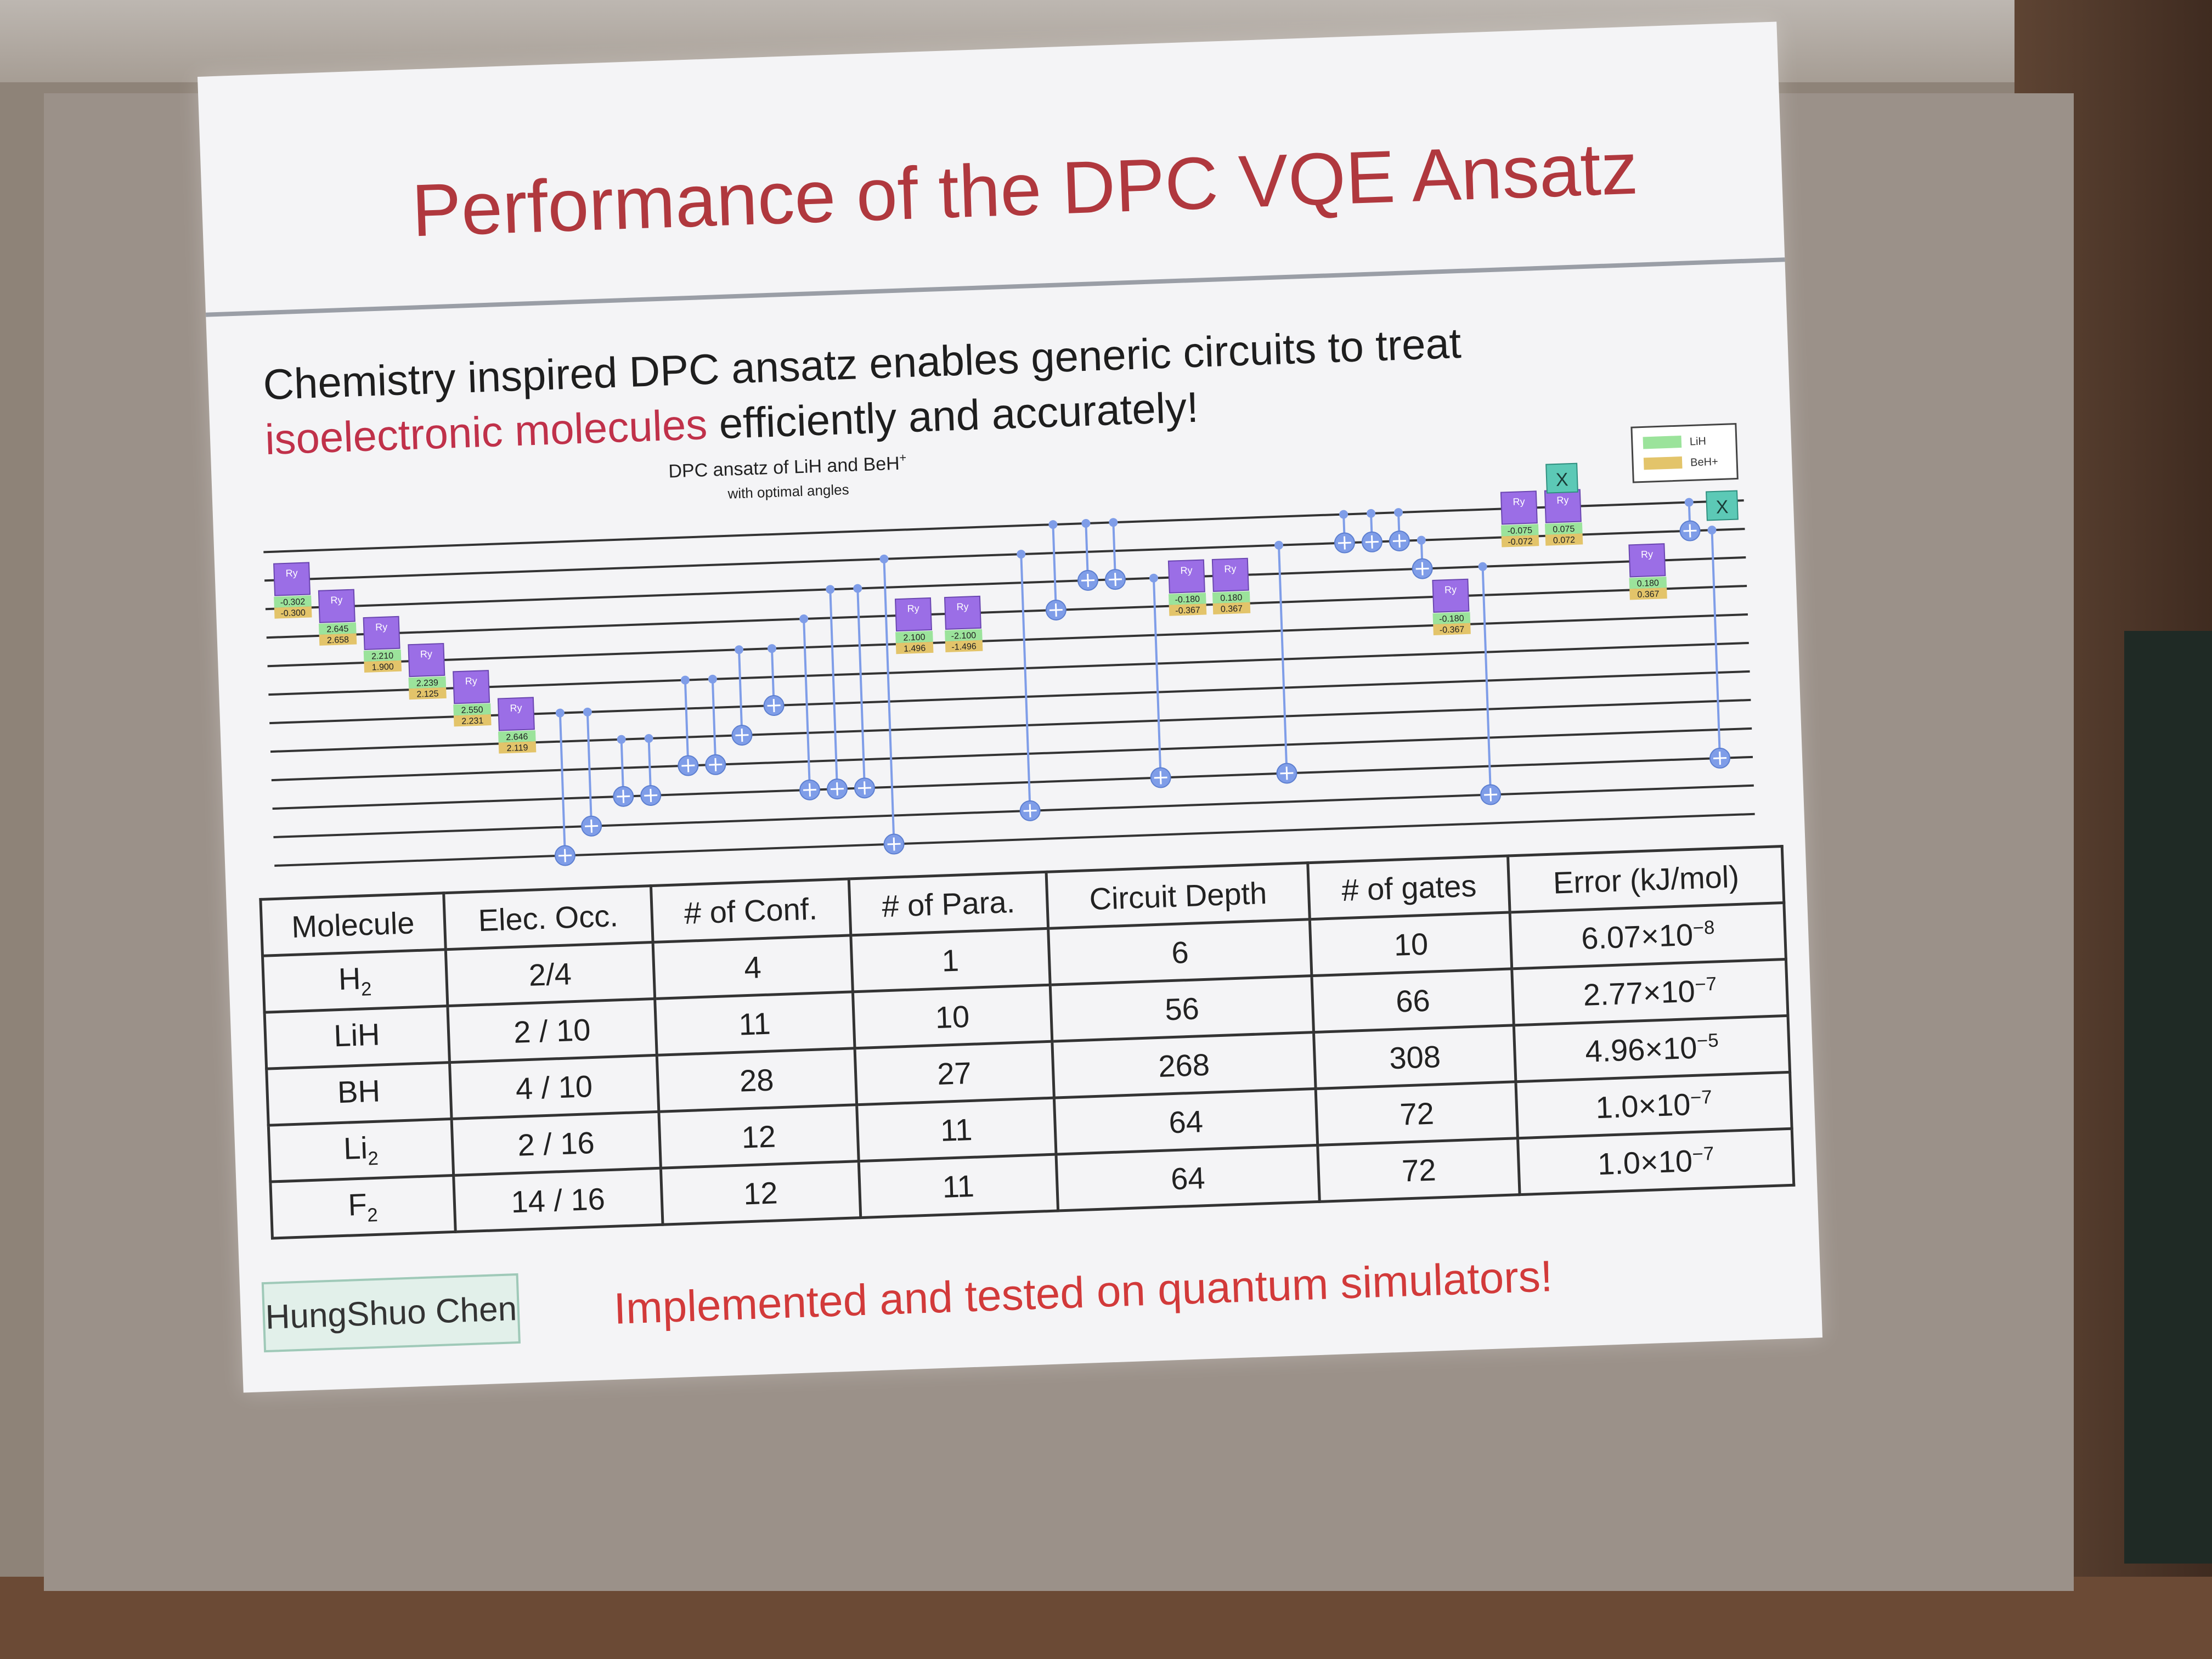 Image resolution: width=2212 pixels, height=1659 pixels. Describe the element at coordinates (1184, 1065) in the screenshot. I see `cell-depth: 268` at that location.